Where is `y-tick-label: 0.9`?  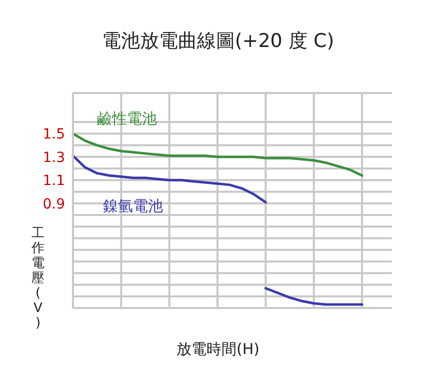
y-tick-label: 0.9 is located at coordinates (53, 204).